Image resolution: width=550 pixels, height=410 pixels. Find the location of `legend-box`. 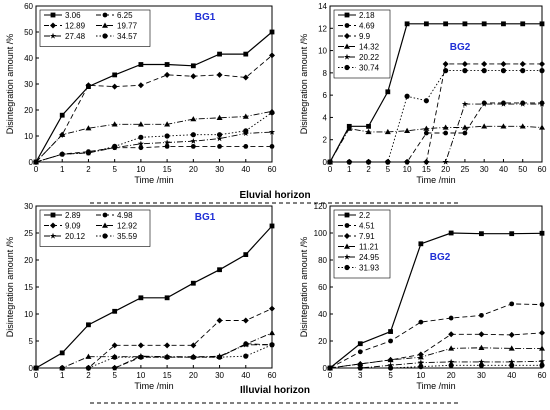

legend-box is located at coordinates (362, 244).